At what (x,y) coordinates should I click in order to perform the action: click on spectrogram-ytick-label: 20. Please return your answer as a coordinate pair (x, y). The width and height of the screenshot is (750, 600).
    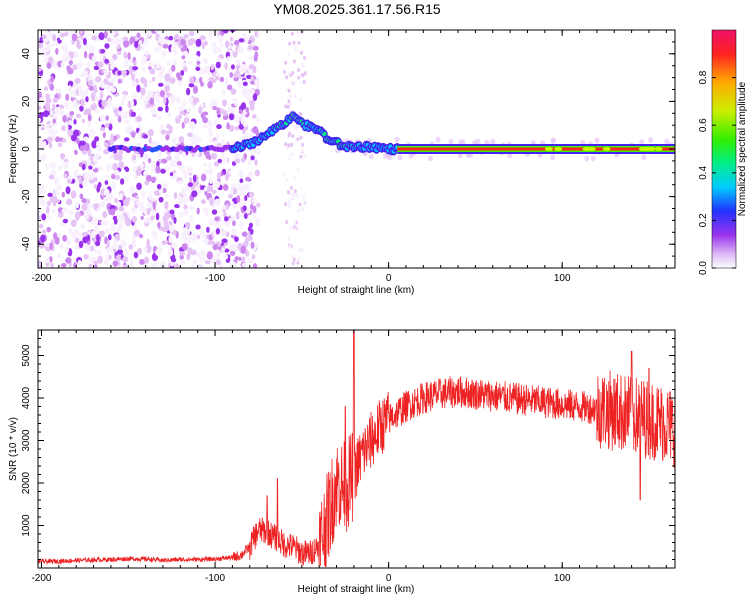
    Looking at the image, I should click on (26, 101).